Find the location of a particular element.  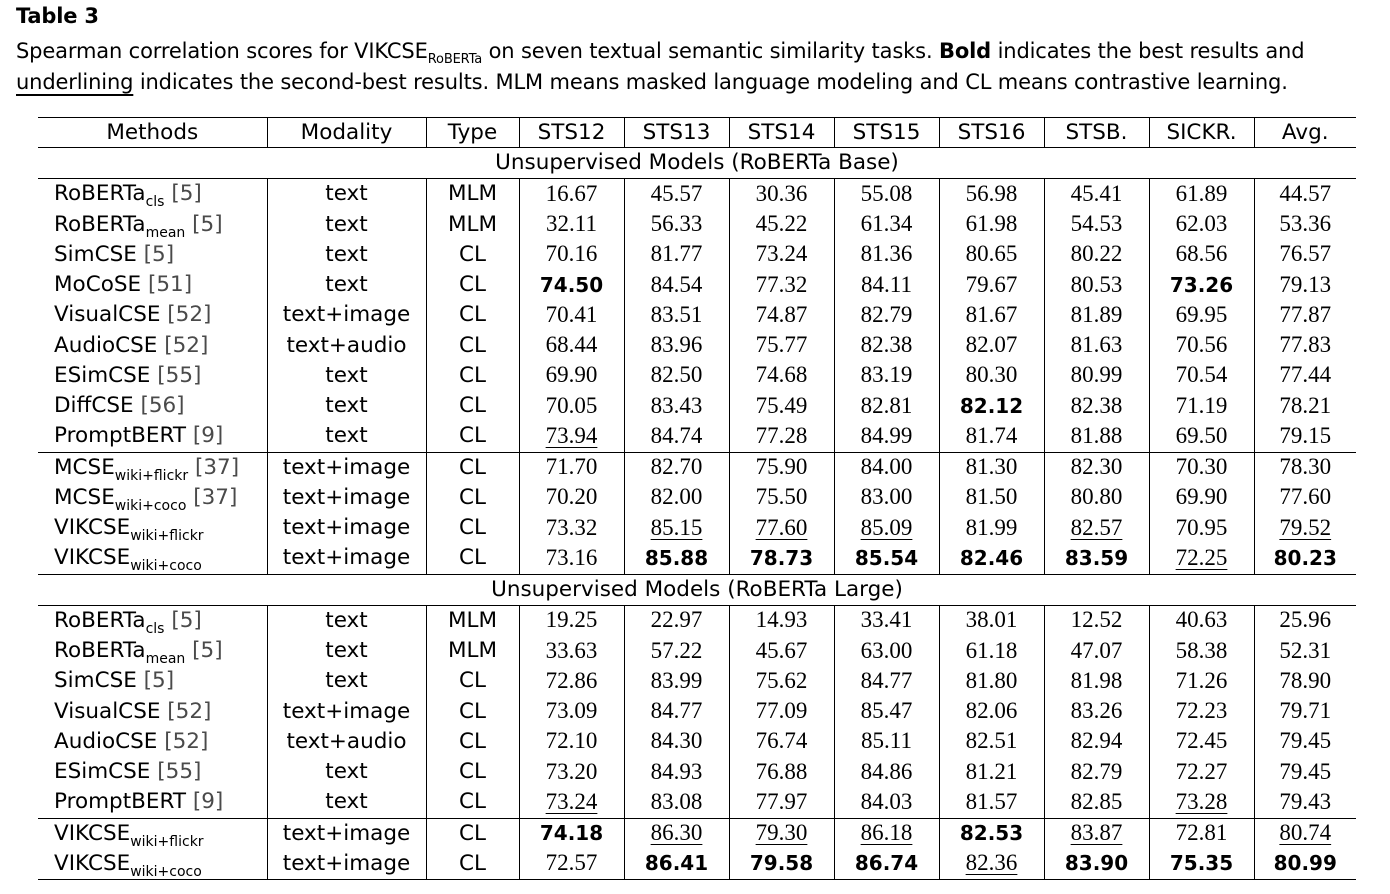

score-cell: 83.99 is located at coordinates (676, 681).